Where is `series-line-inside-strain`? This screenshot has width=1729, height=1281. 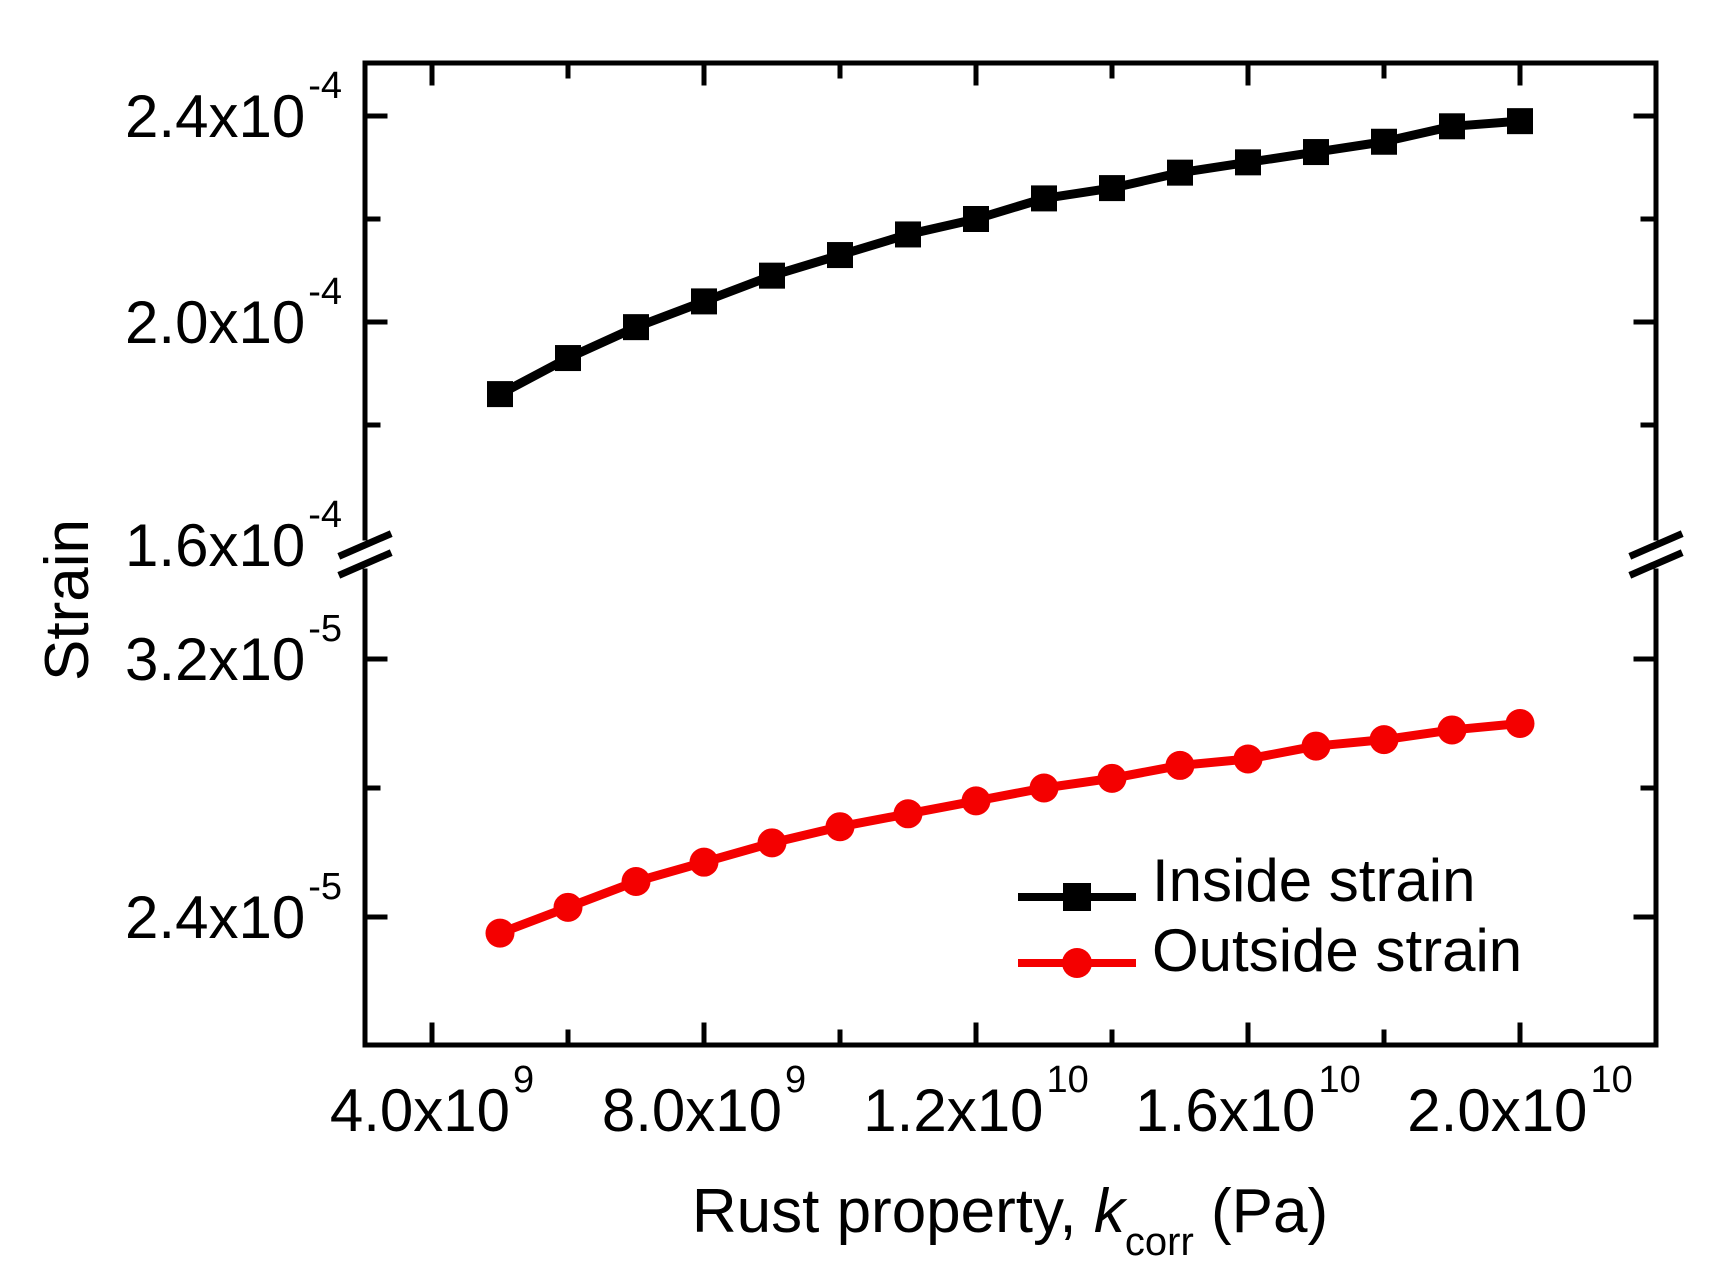
series-line-inside-strain is located at coordinates (1009, 257).